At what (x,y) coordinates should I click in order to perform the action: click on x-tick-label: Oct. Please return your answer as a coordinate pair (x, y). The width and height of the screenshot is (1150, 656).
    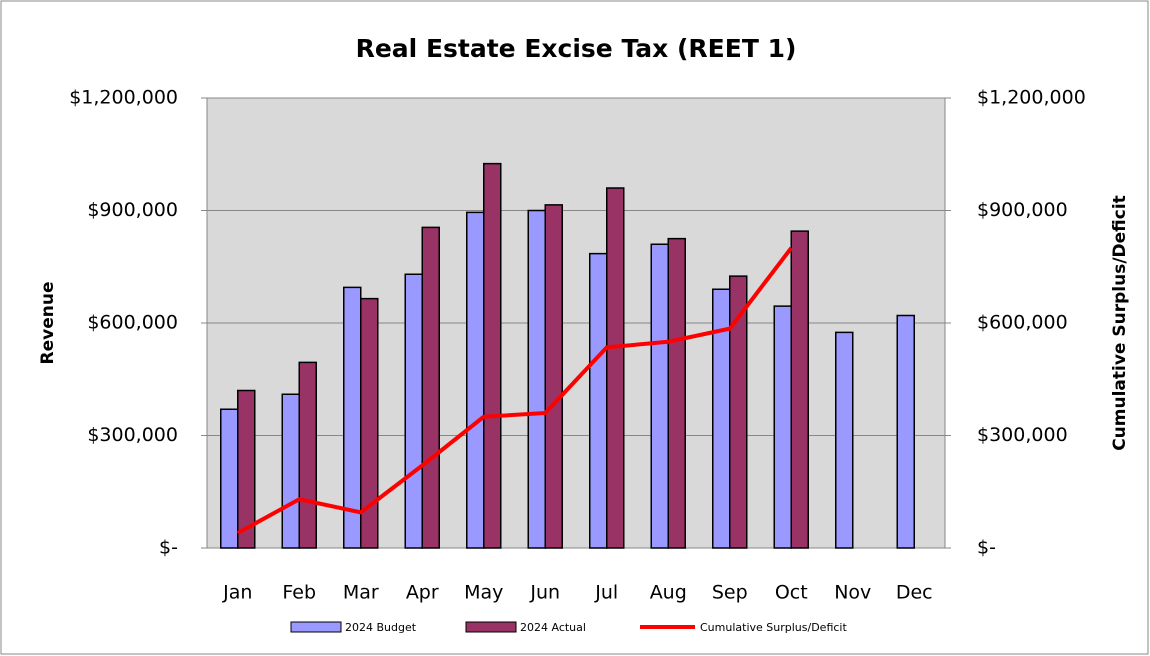
    Looking at the image, I should click on (791, 593).